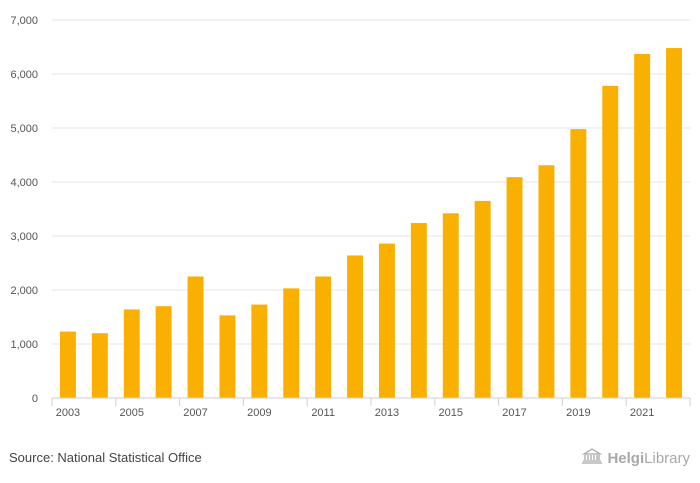 Image resolution: width=700 pixels, height=483 pixels. What do you see at coordinates (546, 281) in the screenshot?
I see `bar-2018` at bounding box center [546, 281].